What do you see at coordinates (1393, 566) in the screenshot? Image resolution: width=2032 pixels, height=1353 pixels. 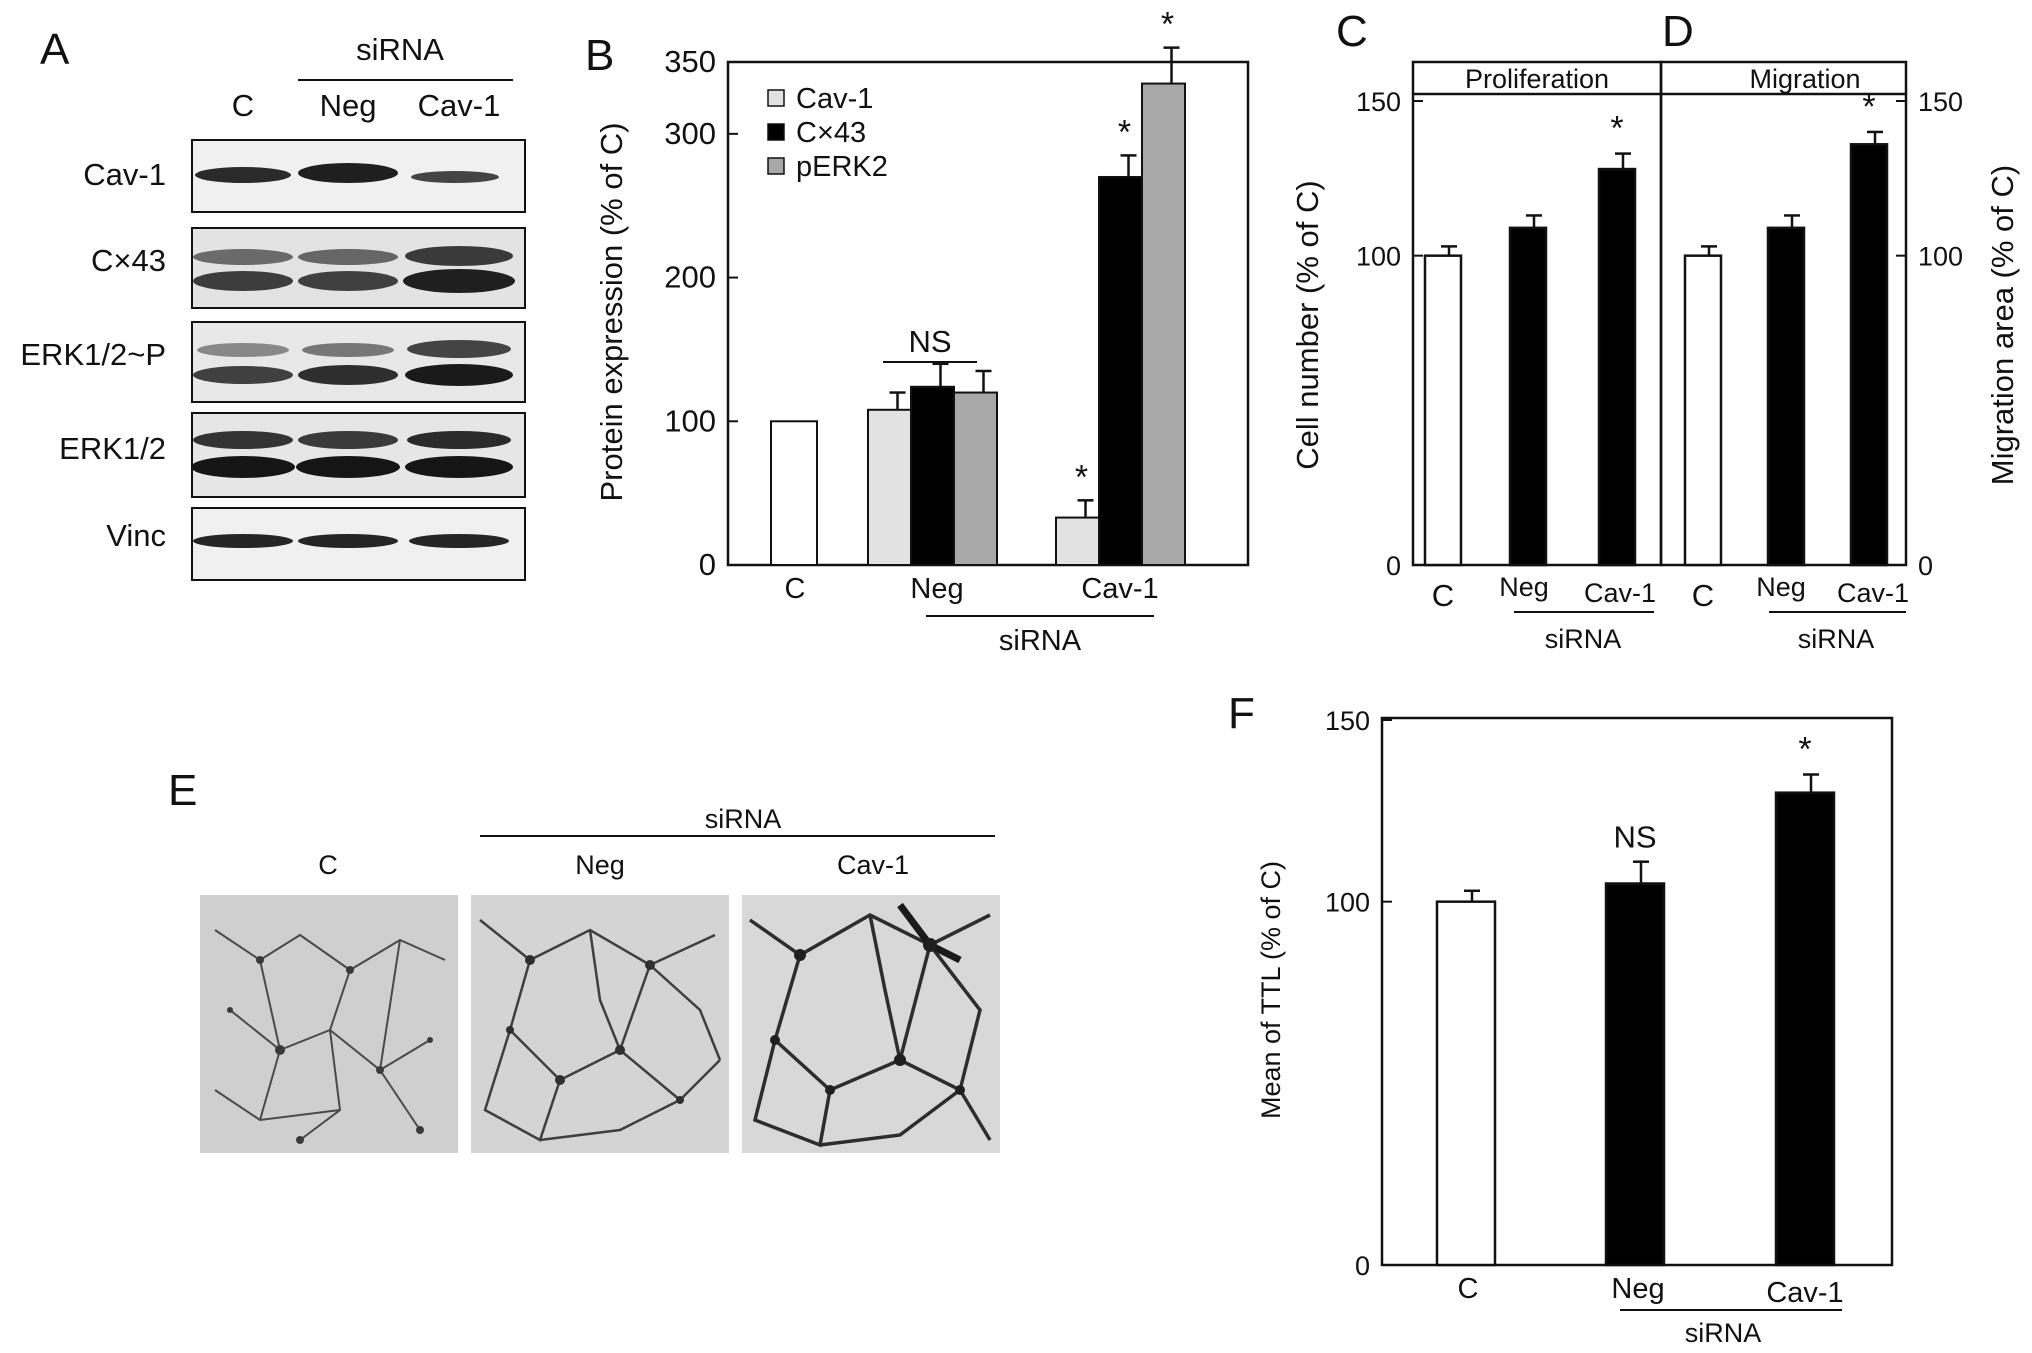 I see `panel-c-ytick-label: 0` at bounding box center [1393, 566].